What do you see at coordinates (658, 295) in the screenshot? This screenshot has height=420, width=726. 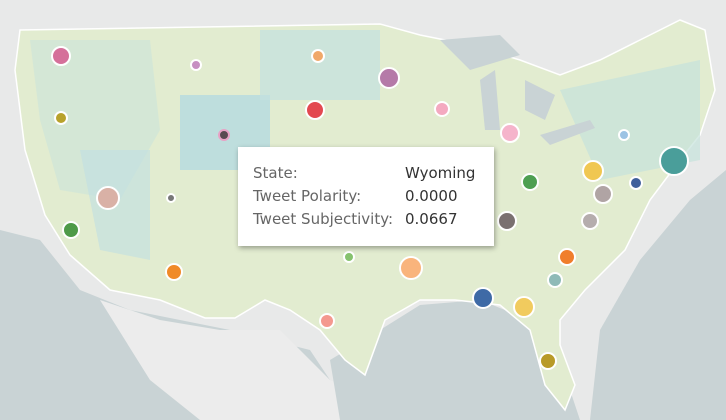 I see `atlantic-ocean` at bounding box center [658, 295].